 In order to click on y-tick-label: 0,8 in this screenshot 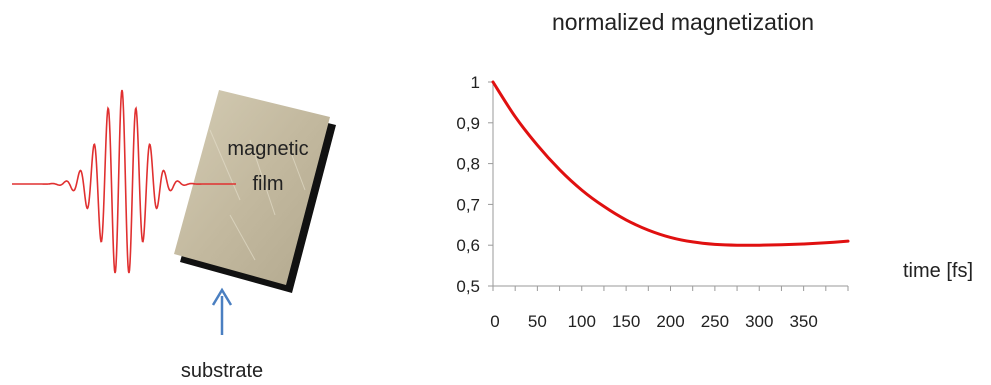, I will do `click(468, 164)`.